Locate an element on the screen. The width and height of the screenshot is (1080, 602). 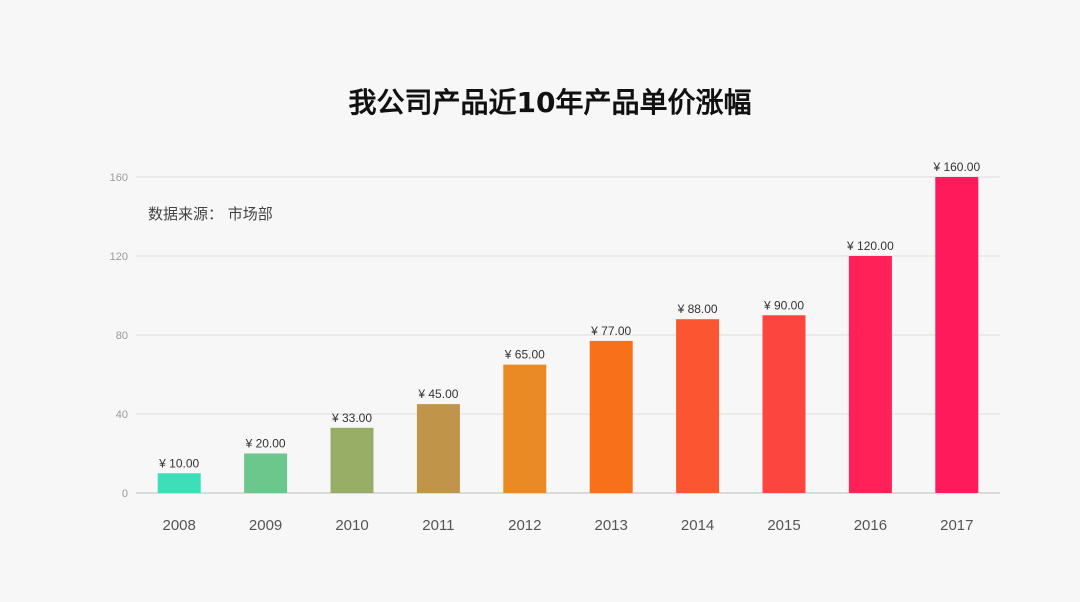
data-label: ¥ 90.00 is located at coordinates (783, 305).